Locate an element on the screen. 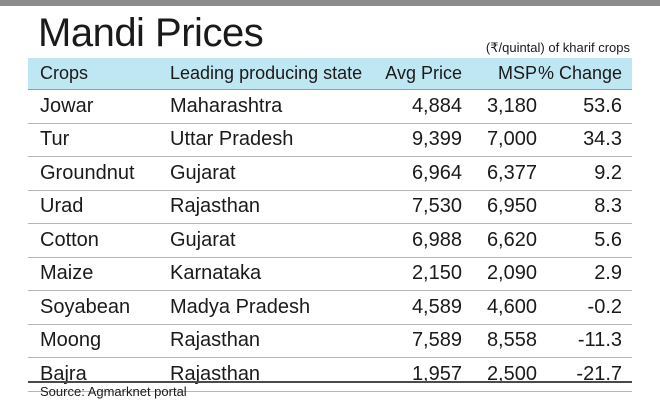 This screenshot has height=404, width=660. change-cell: 53.6 is located at coordinates (602, 105).